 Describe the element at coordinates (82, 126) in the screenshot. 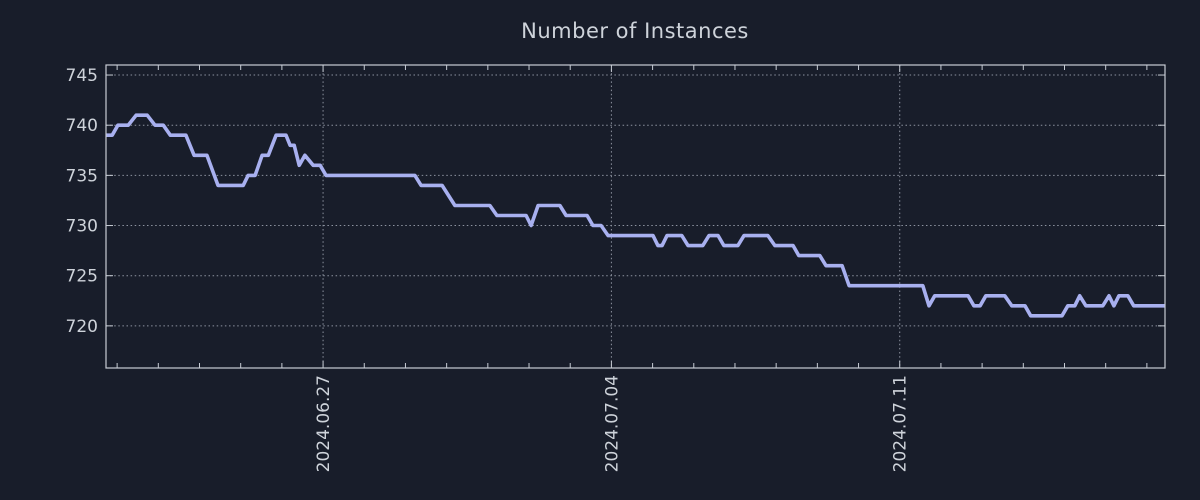

I see `y-tick-label: 740` at that location.